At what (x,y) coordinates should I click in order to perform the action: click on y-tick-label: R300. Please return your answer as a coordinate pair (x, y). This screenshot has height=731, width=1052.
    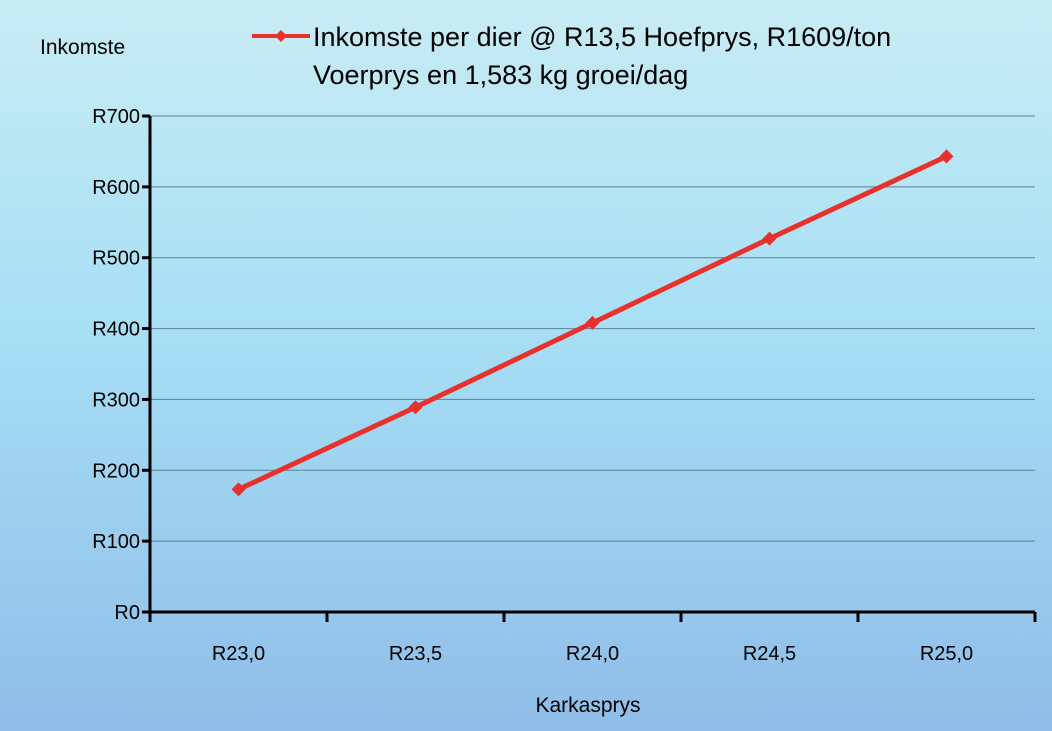
    Looking at the image, I should click on (116, 400).